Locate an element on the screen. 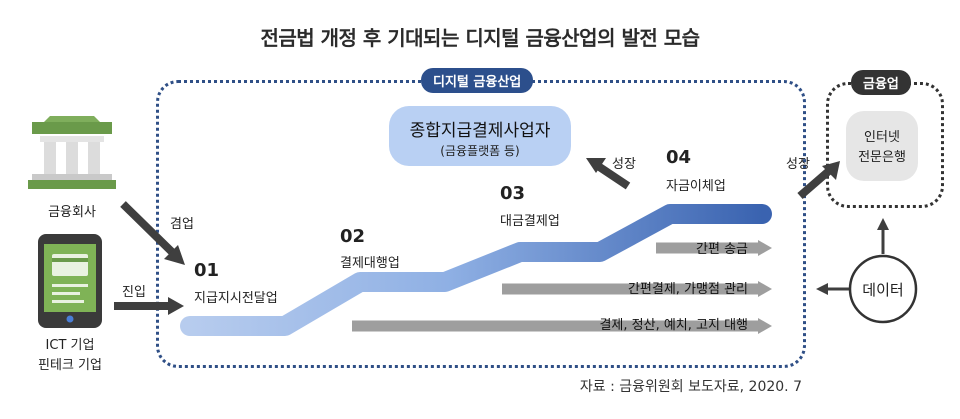 The image size is (960, 419). source-note: 자료 : 금융위원회 보도자료, 2020. 7 is located at coordinates (690, 387).